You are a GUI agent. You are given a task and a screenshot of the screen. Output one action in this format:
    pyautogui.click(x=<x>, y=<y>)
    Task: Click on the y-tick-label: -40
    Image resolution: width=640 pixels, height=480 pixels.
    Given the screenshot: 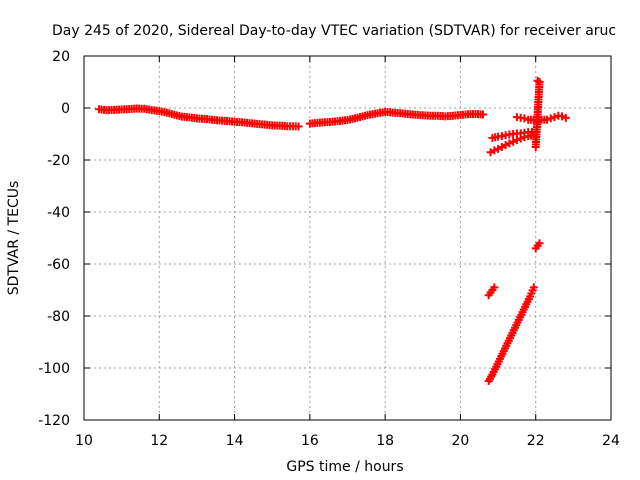 What is the action you would take?
    pyautogui.click(x=58, y=213)
    